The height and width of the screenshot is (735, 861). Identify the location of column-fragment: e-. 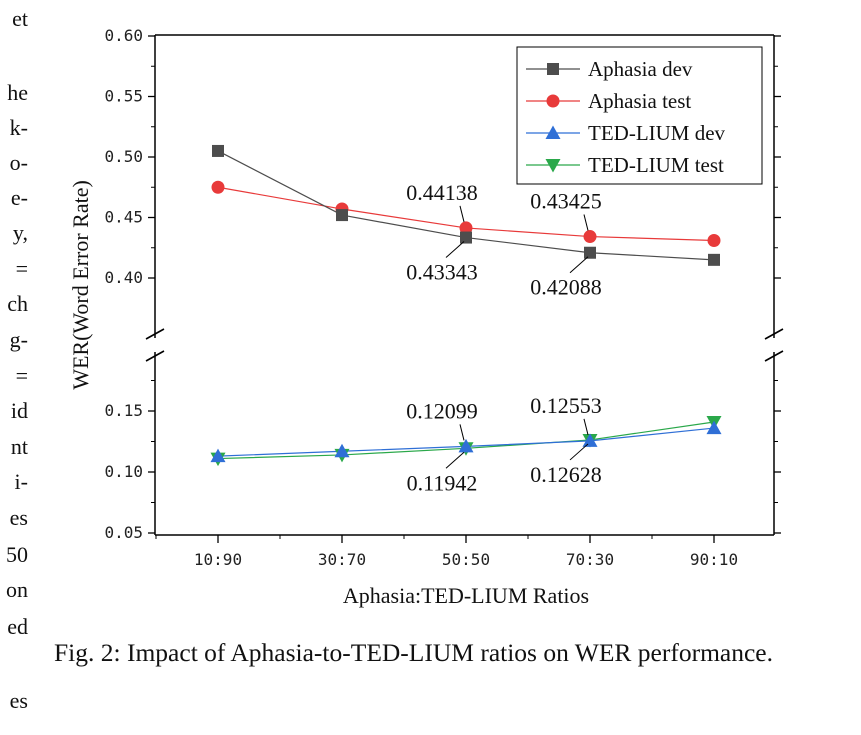
(19, 197).